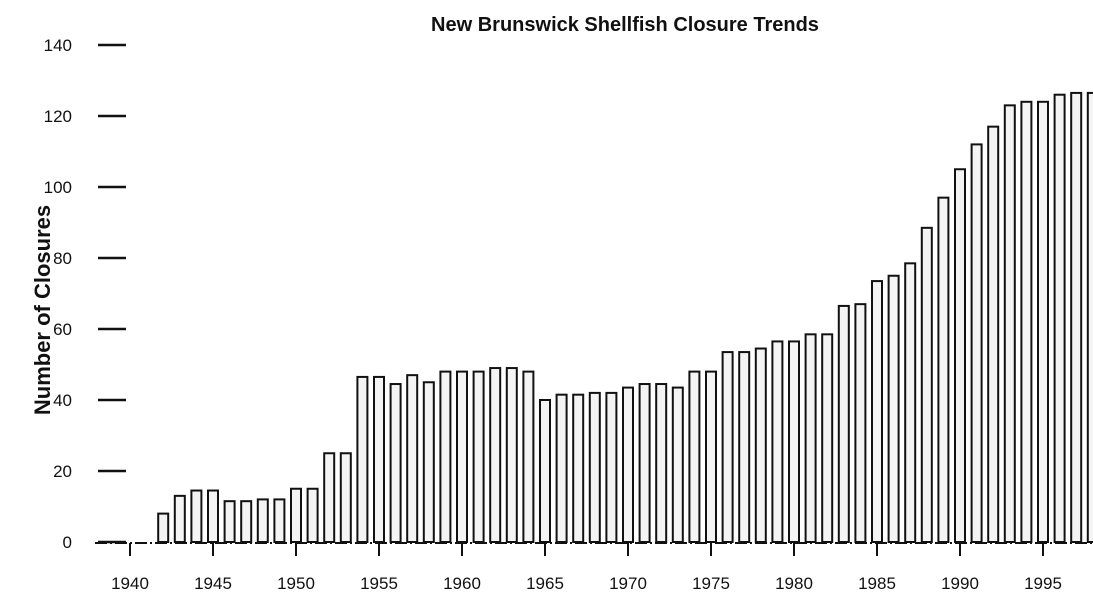 The image size is (1093, 592). What do you see at coordinates (478, 456) in the screenshot?
I see `bar-1961` at bounding box center [478, 456].